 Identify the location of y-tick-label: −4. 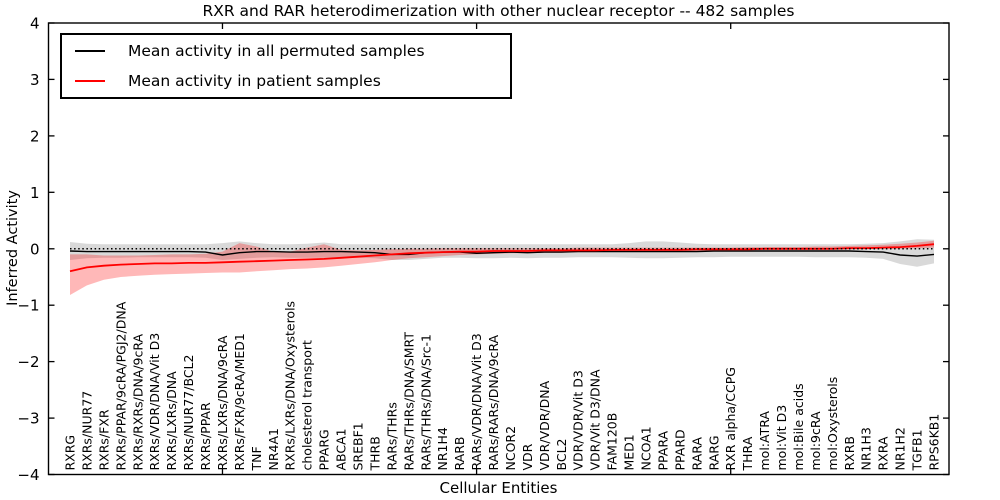
(28, 475).